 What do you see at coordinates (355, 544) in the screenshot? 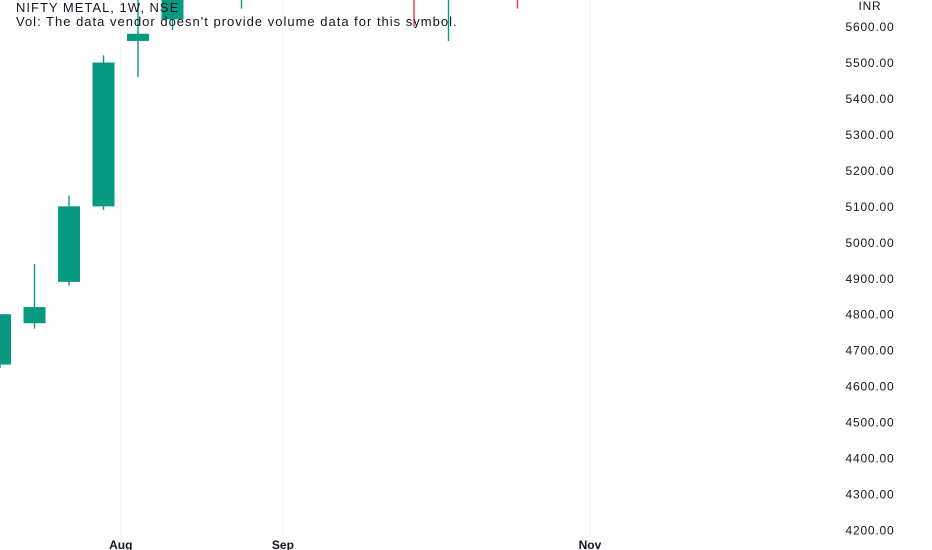
I see `time-axis: Aug Sep Nov` at bounding box center [355, 544].